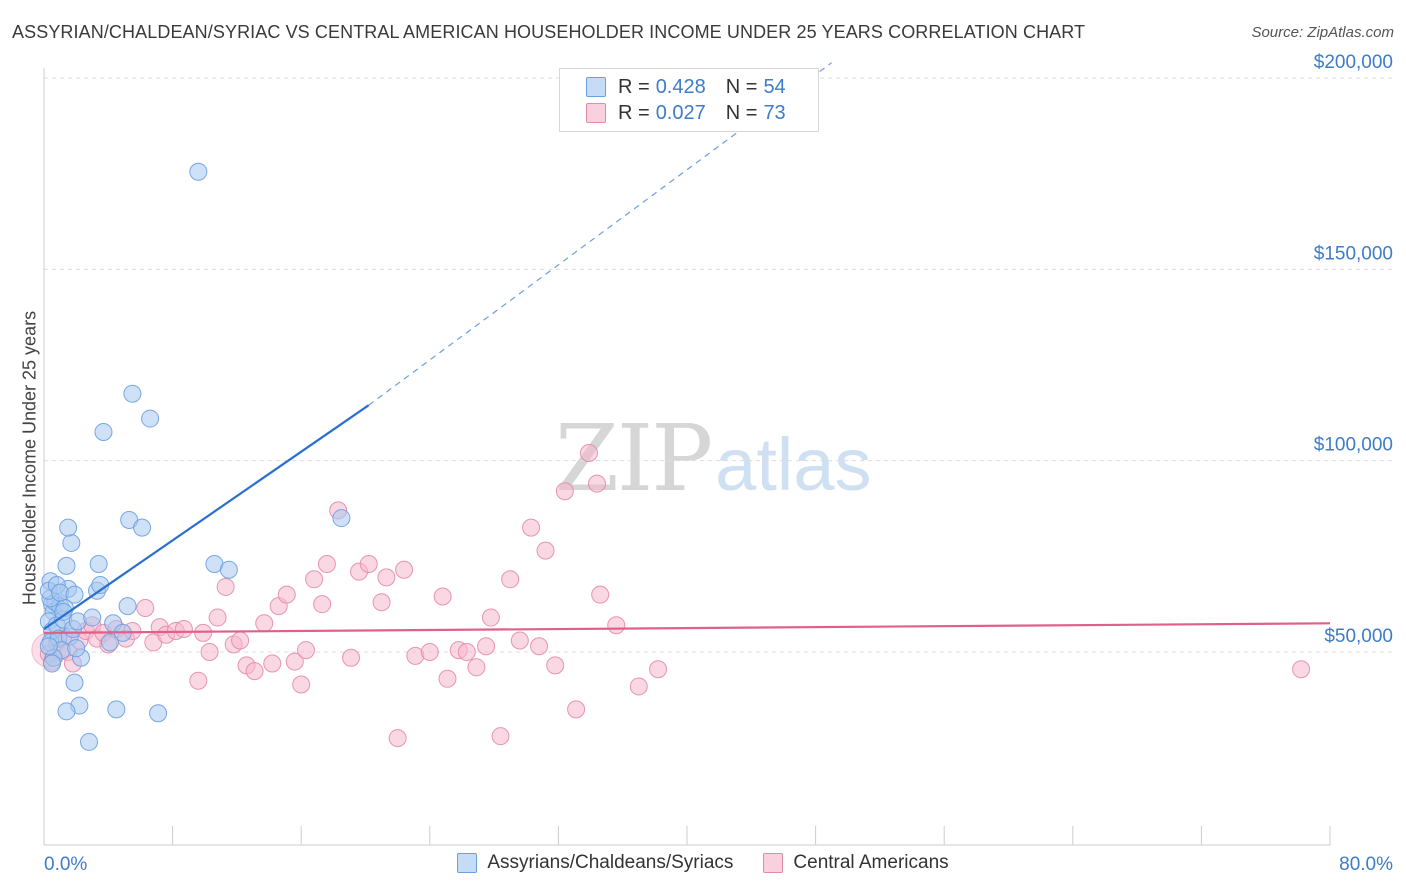  I want to click on y-tick-label: $50,000, so click(1358, 636).